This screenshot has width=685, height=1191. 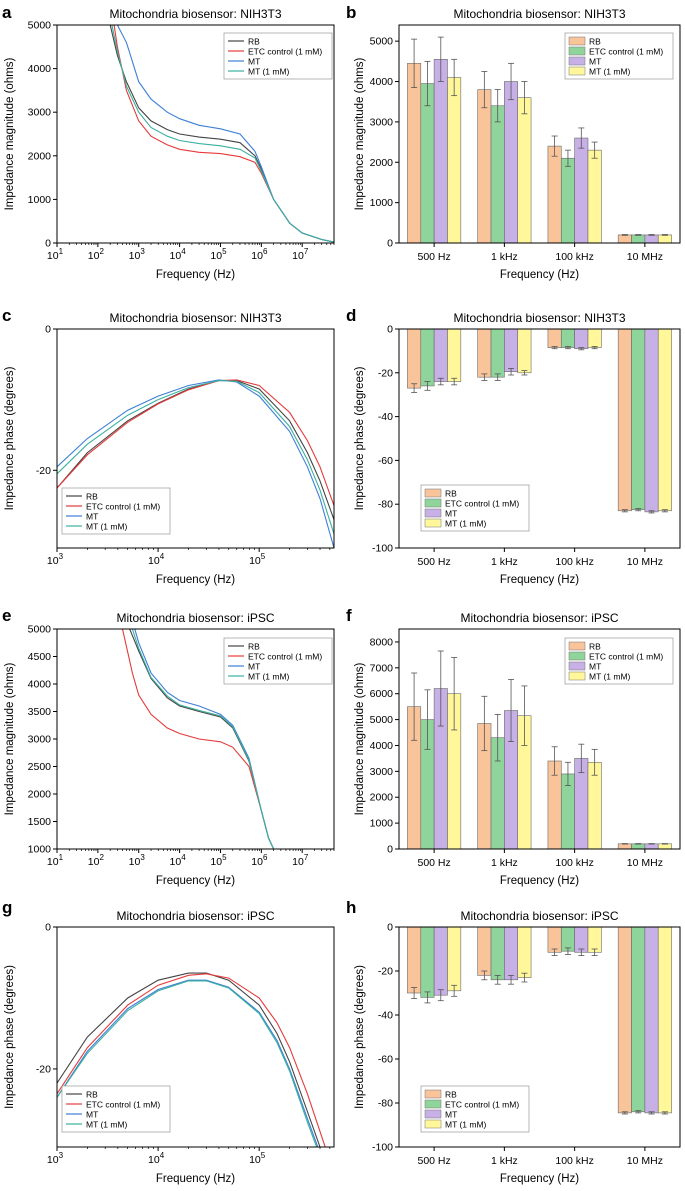 What do you see at coordinates (382, 824) in the screenshot?
I see `y-tick-label-f: 1000` at bounding box center [382, 824].